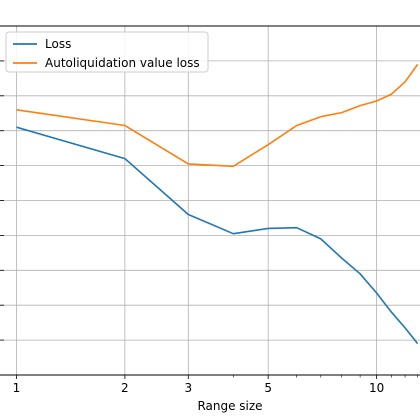 This screenshot has width=420, height=420. Describe the element at coordinates (268, 388) in the screenshot. I see `x-tick-label: 5` at that location.